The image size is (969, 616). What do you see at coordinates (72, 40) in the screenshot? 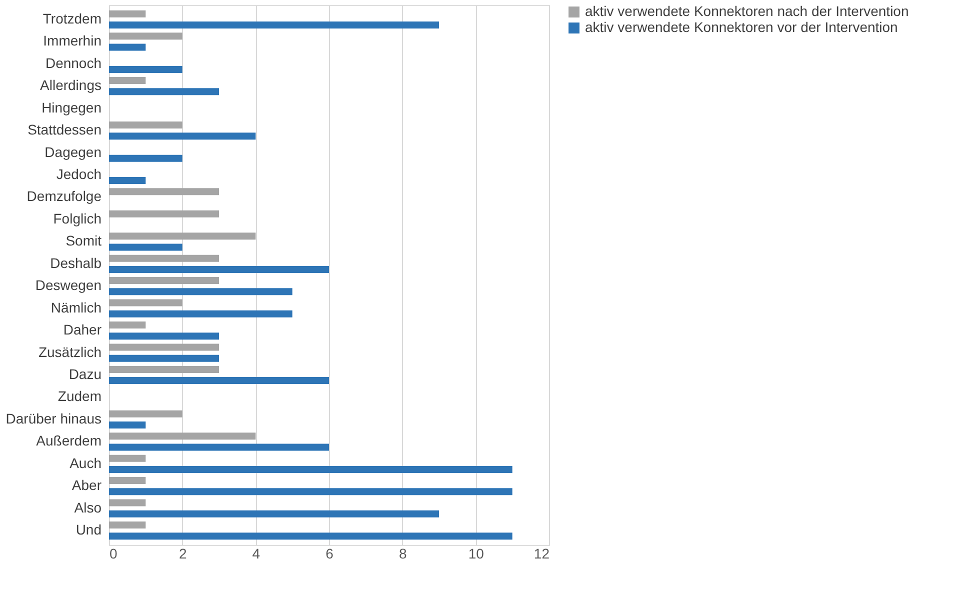
I see `y-tick-label: Immerhin` at bounding box center [72, 40].